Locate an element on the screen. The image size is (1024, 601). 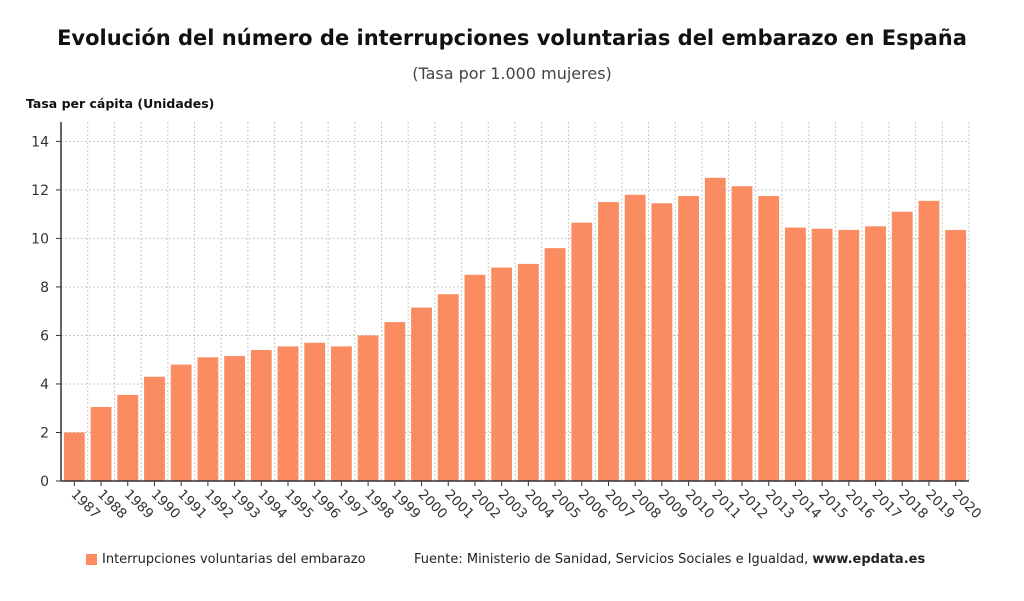
x-tick-label: 1988 is located at coordinates (112, 505).